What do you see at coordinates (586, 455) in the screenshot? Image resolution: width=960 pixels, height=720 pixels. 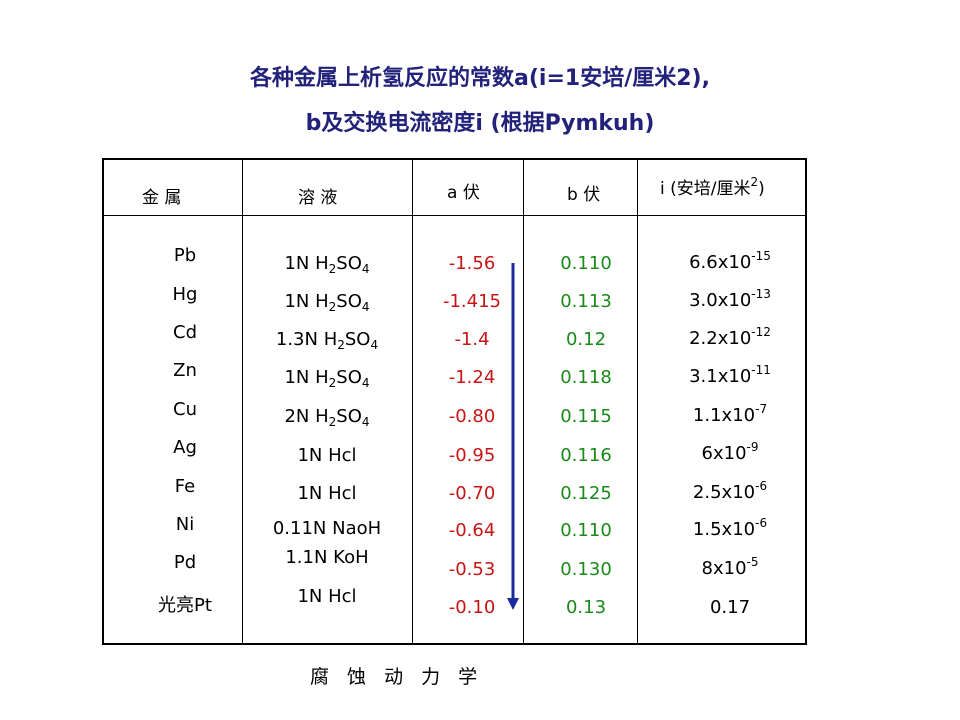 I see `b-value-cell: 0.116` at bounding box center [586, 455].